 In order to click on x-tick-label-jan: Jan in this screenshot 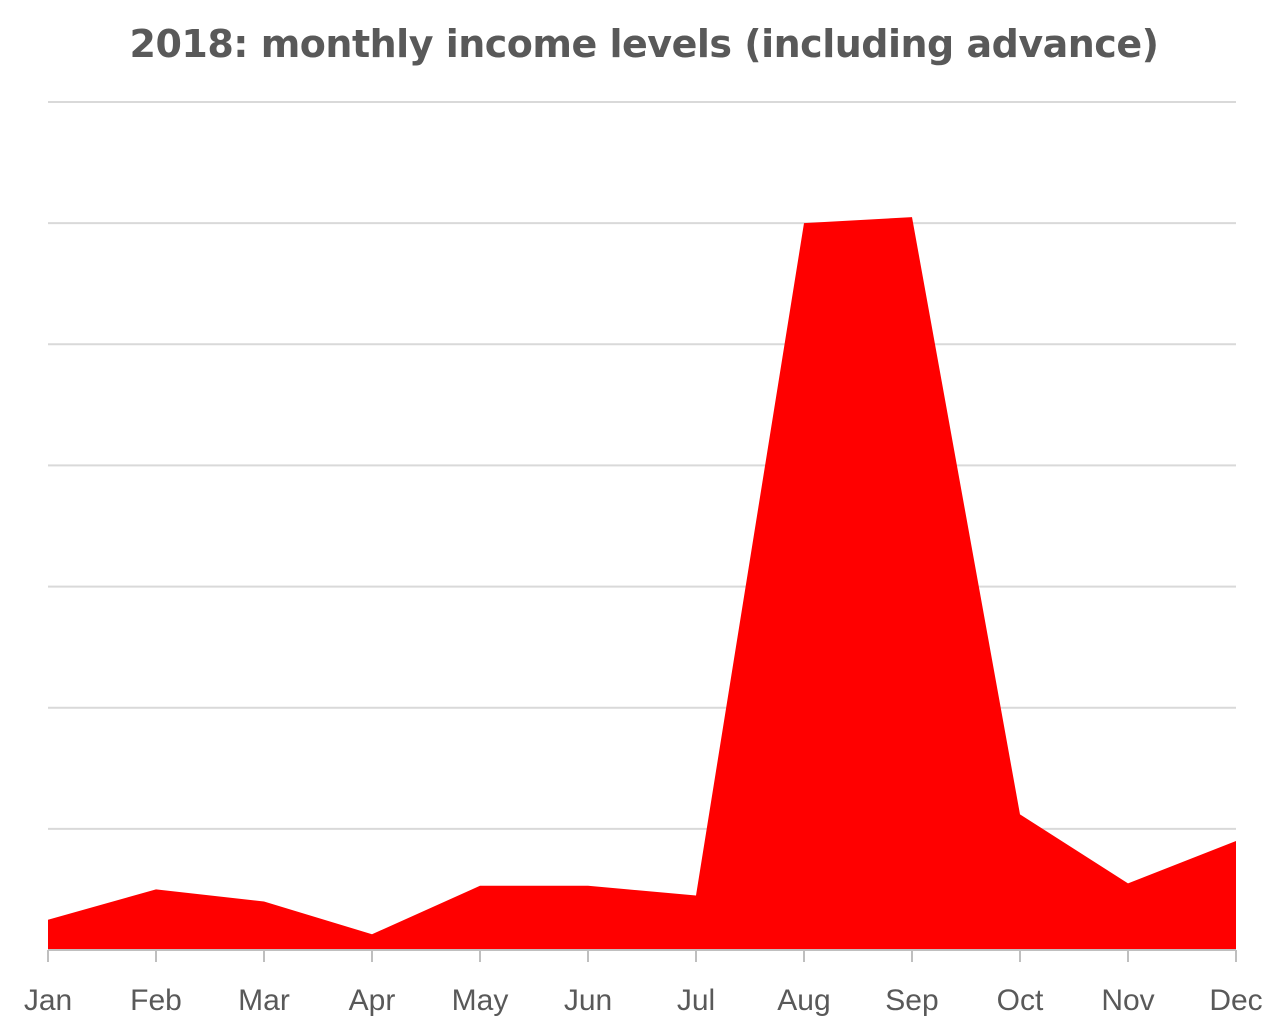, I will do `click(48, 1000)`.